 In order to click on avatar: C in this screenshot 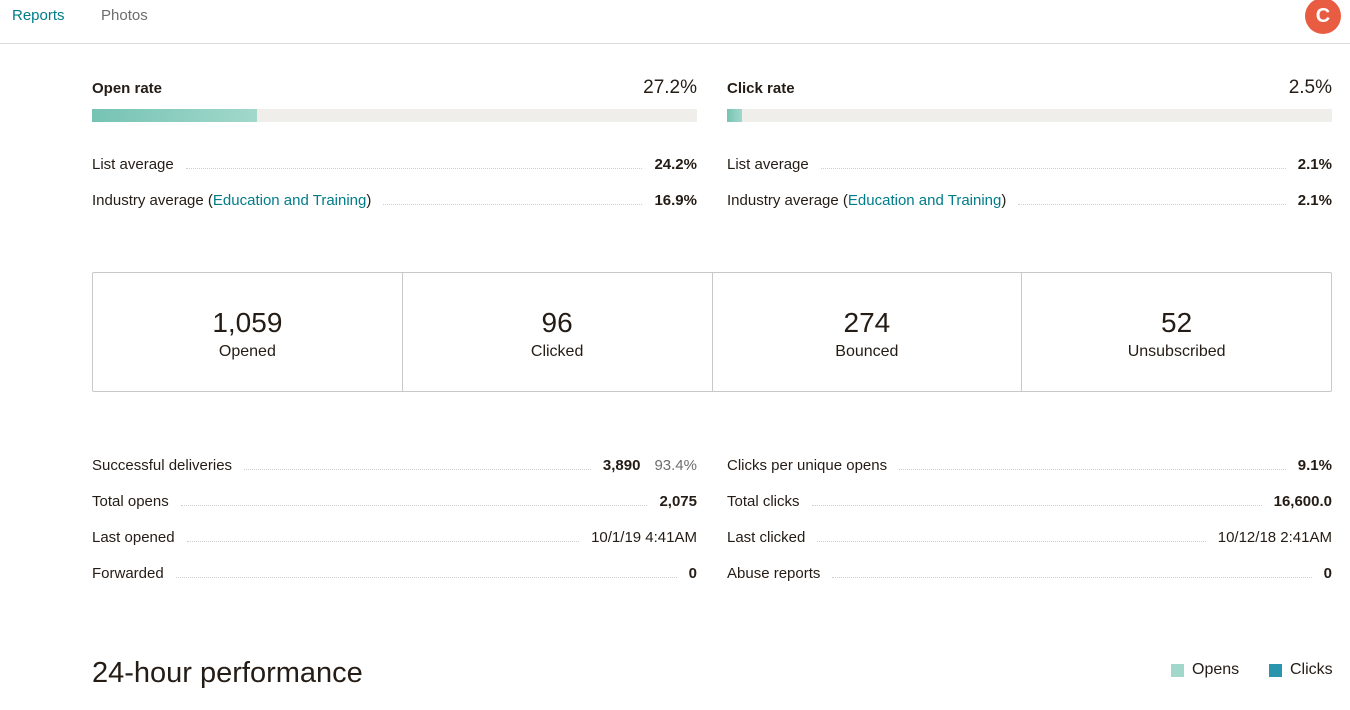, I will do `click(1323, 17)`.